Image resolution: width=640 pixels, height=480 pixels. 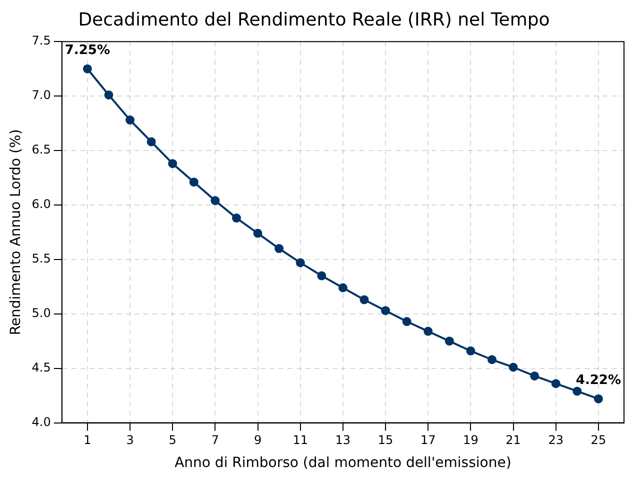 I want to click on y-tick-label: 6.5, so click(x=41, y=149).